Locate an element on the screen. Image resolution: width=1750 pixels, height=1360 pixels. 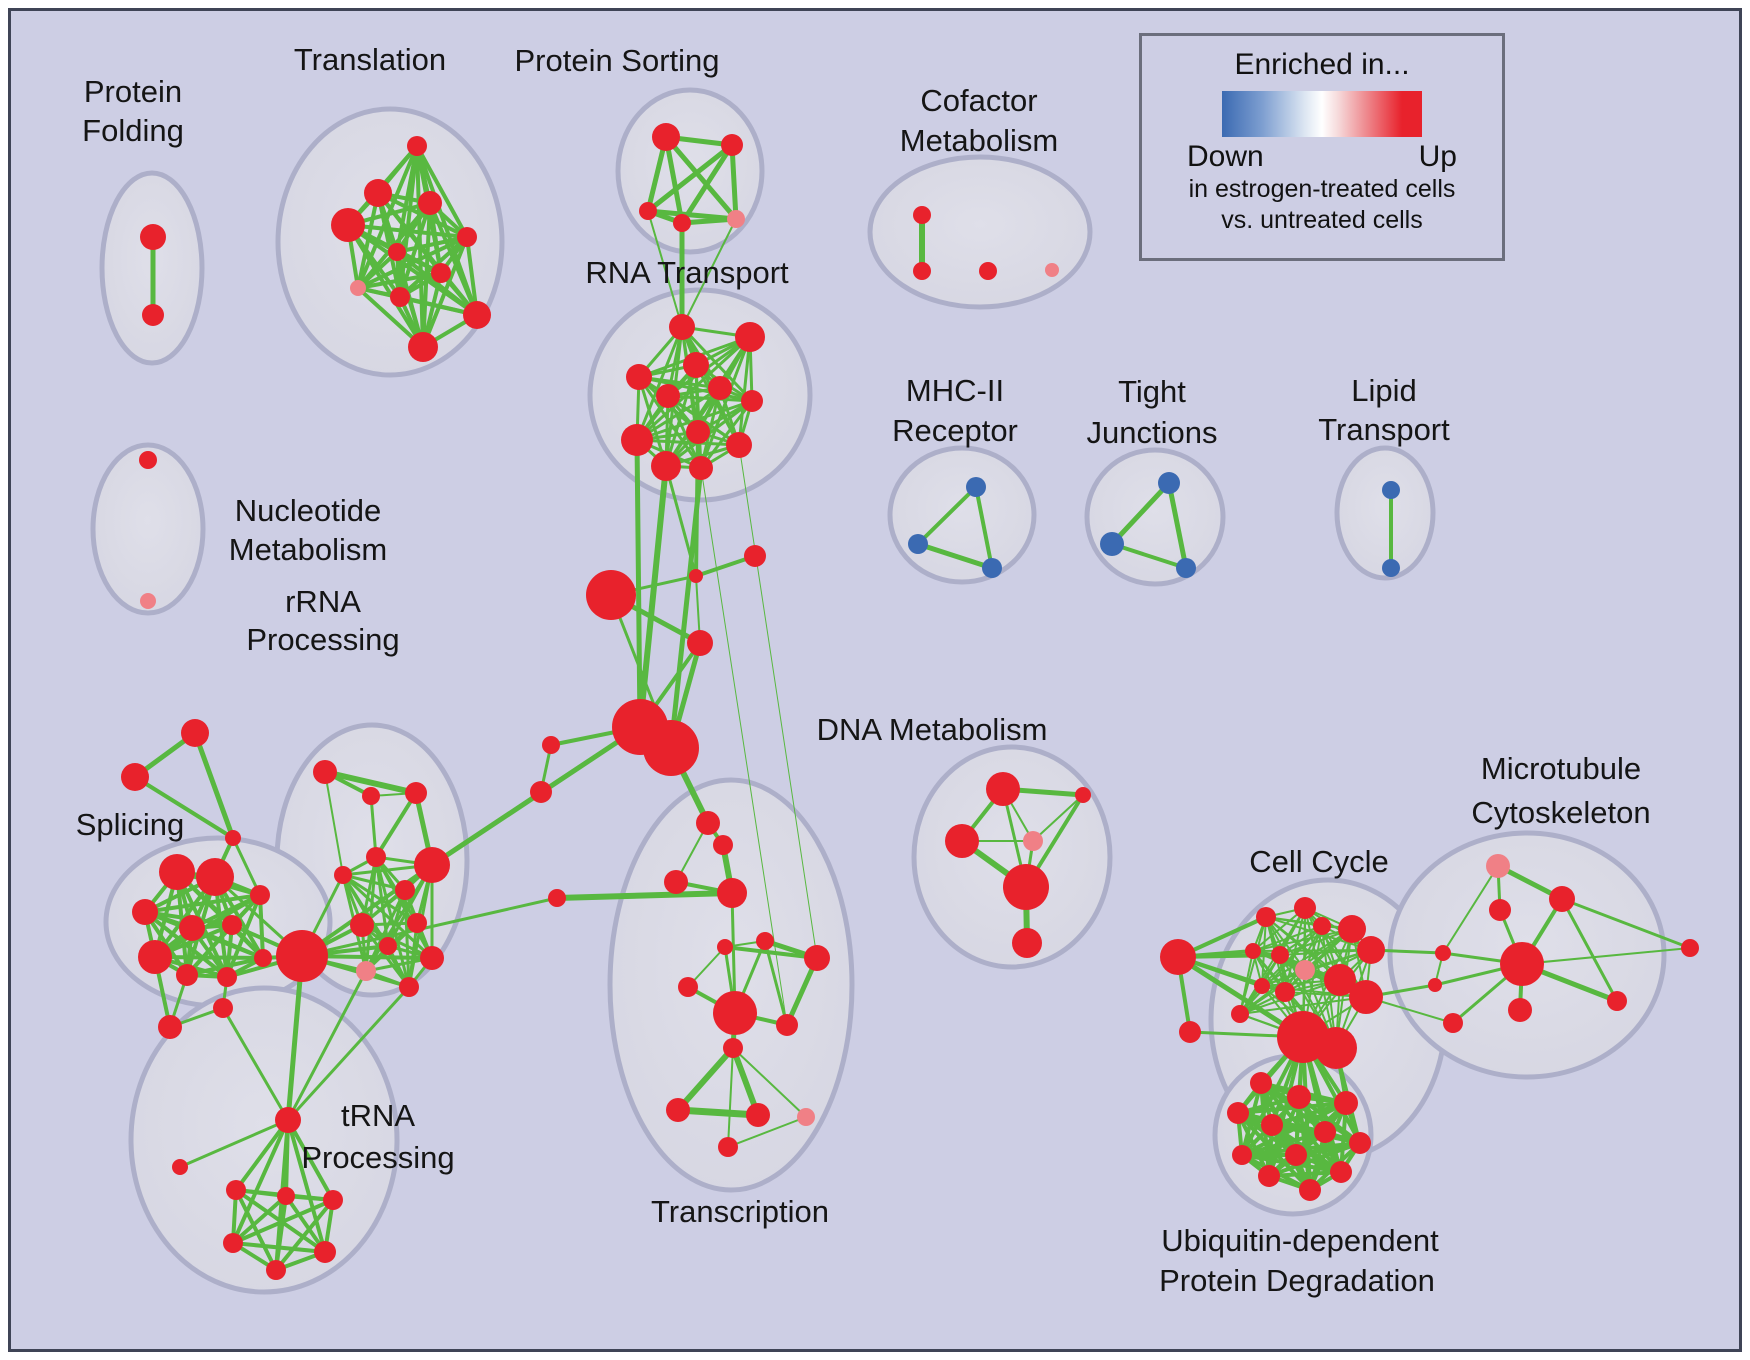
network-node-hx3 is located at coordinates (333, 1200).